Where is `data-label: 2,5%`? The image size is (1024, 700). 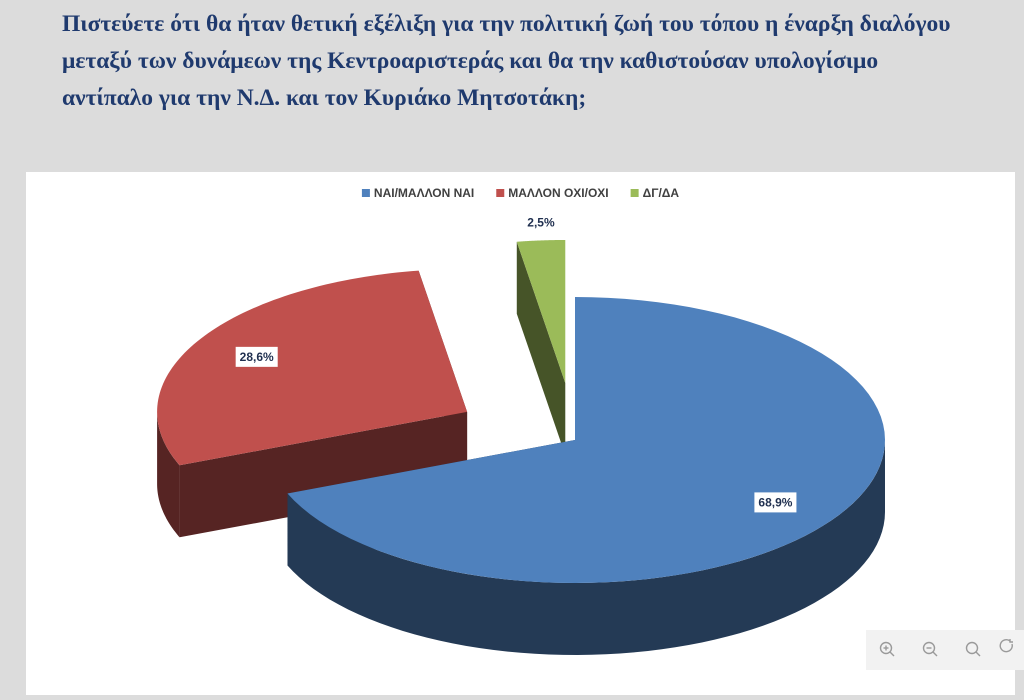
data-label: 2,5% is located at coordinates (541, 222).